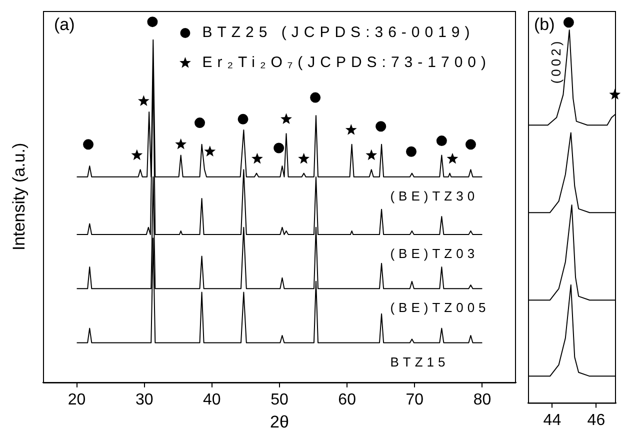 Image resolution: width=622 pixels, height=433 pixels. What do you see at coordinates (279, 399) in the screenshot?
I see `x-tick-label: 50` at bounding box center [279, 399].